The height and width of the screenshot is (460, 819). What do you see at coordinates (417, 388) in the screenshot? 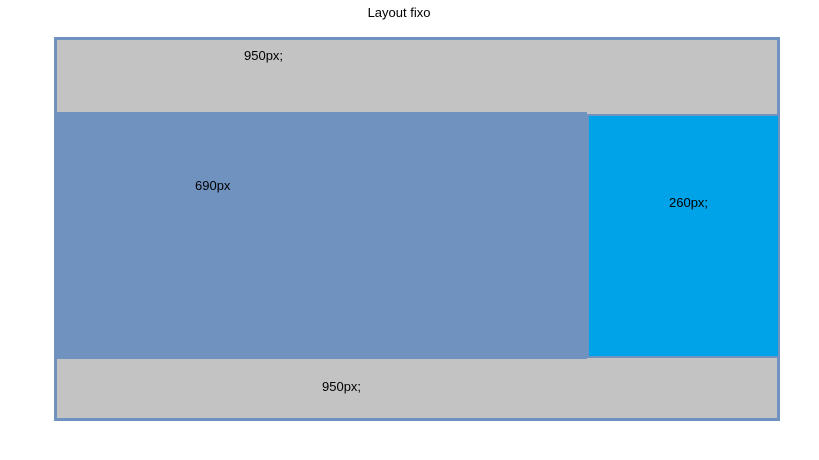
I see `footer-block: 950px;` at bounding box center [417, 388].